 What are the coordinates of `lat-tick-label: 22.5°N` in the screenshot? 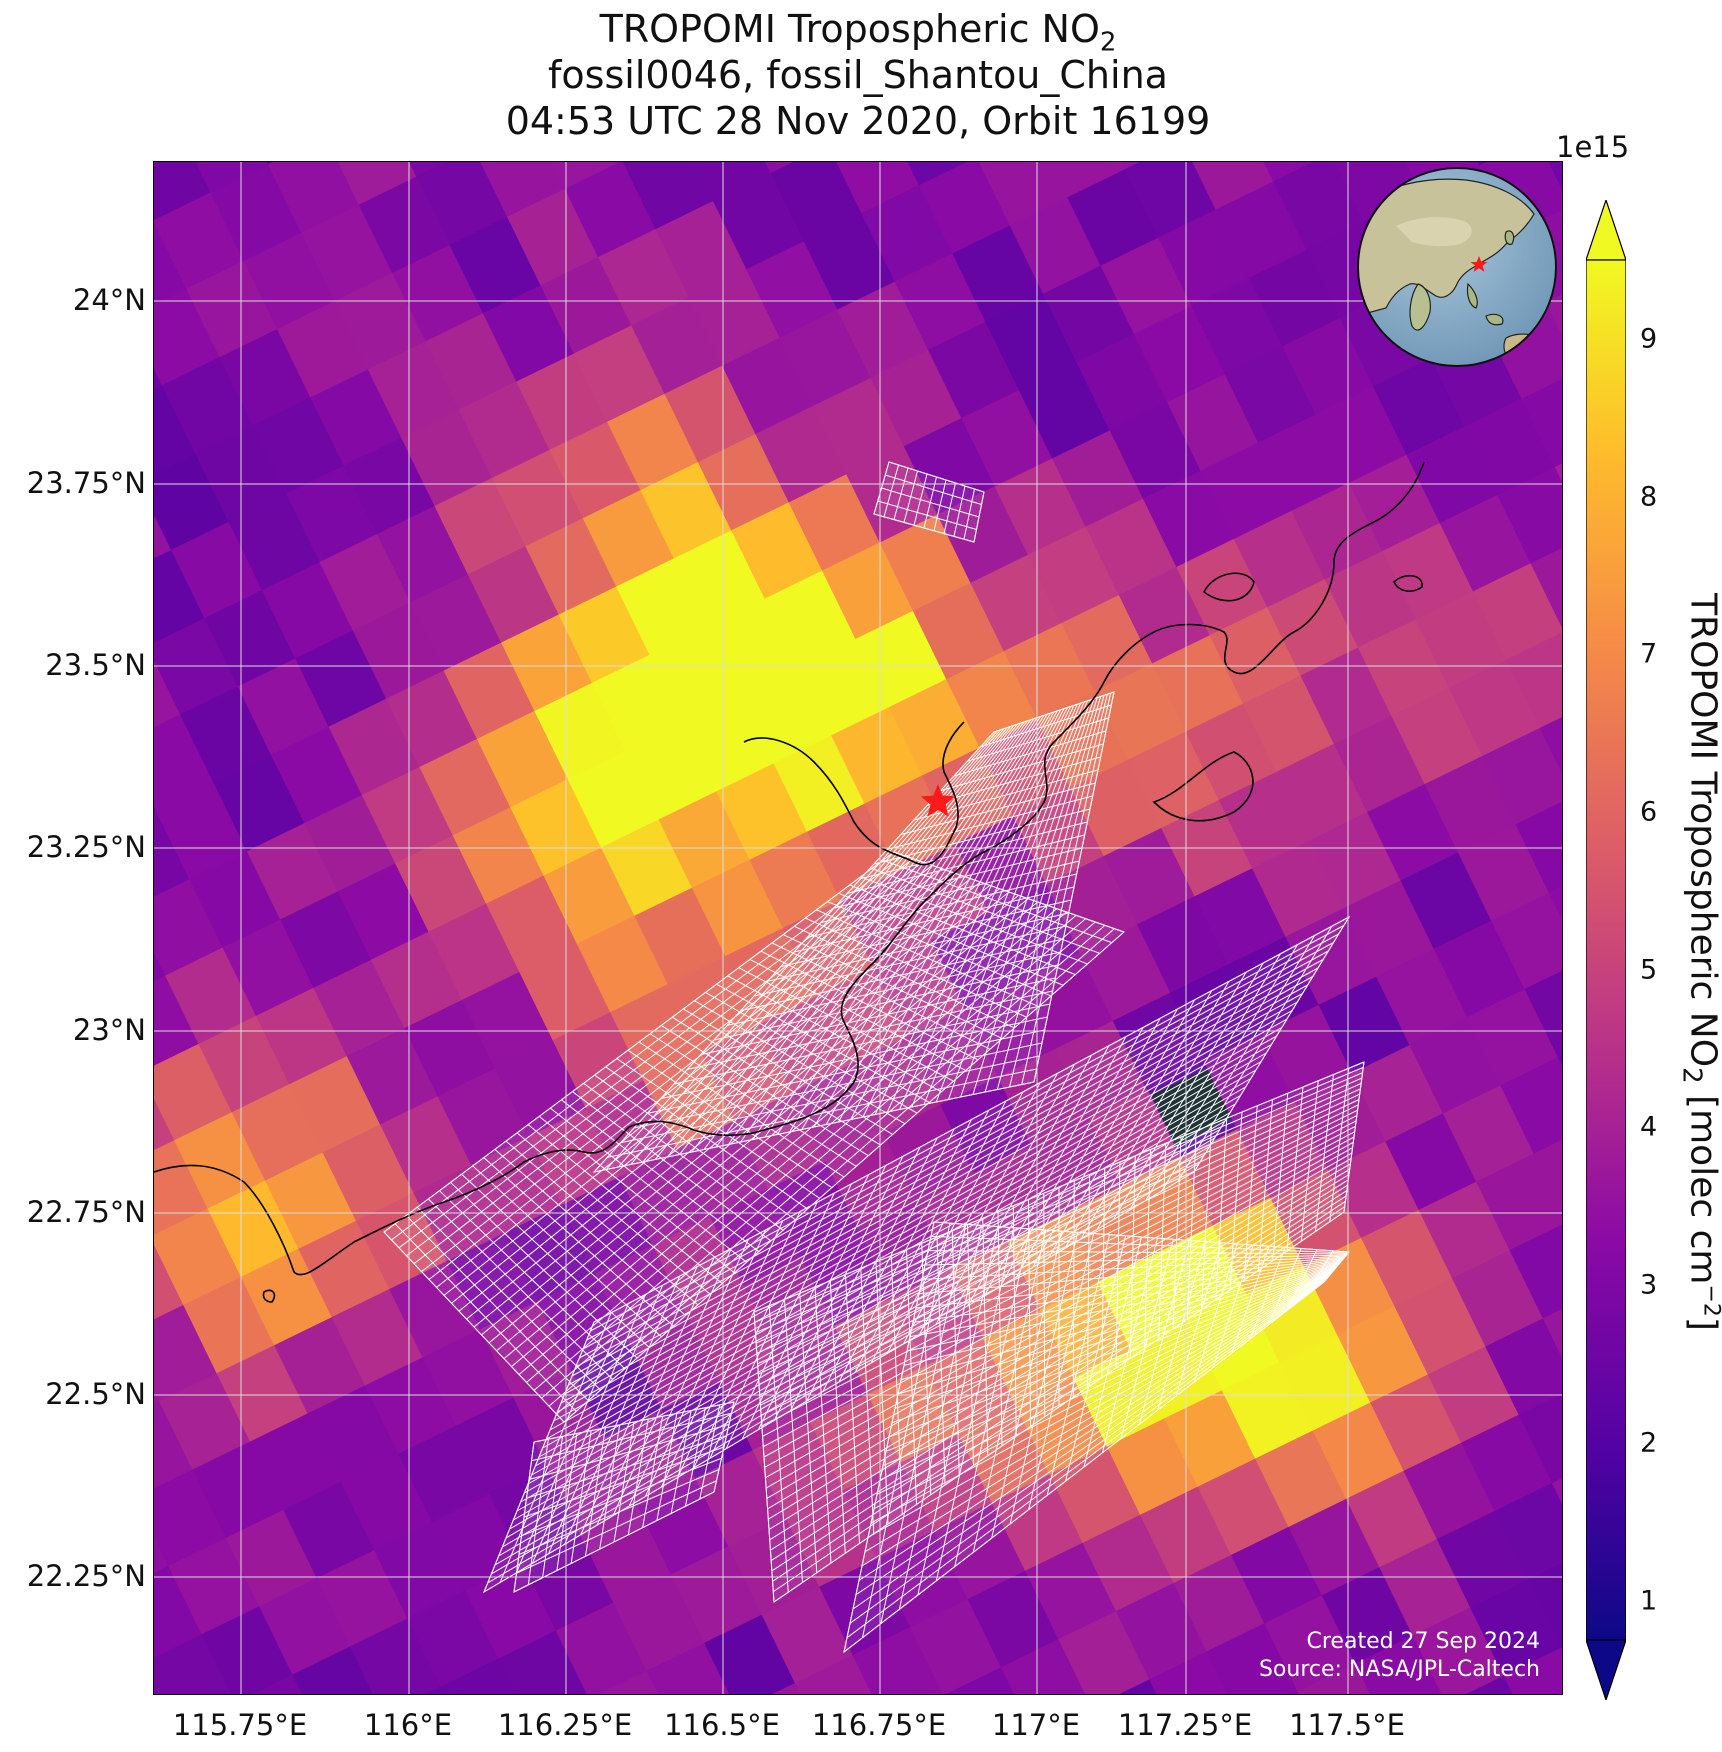 It's located at (95, 1394).